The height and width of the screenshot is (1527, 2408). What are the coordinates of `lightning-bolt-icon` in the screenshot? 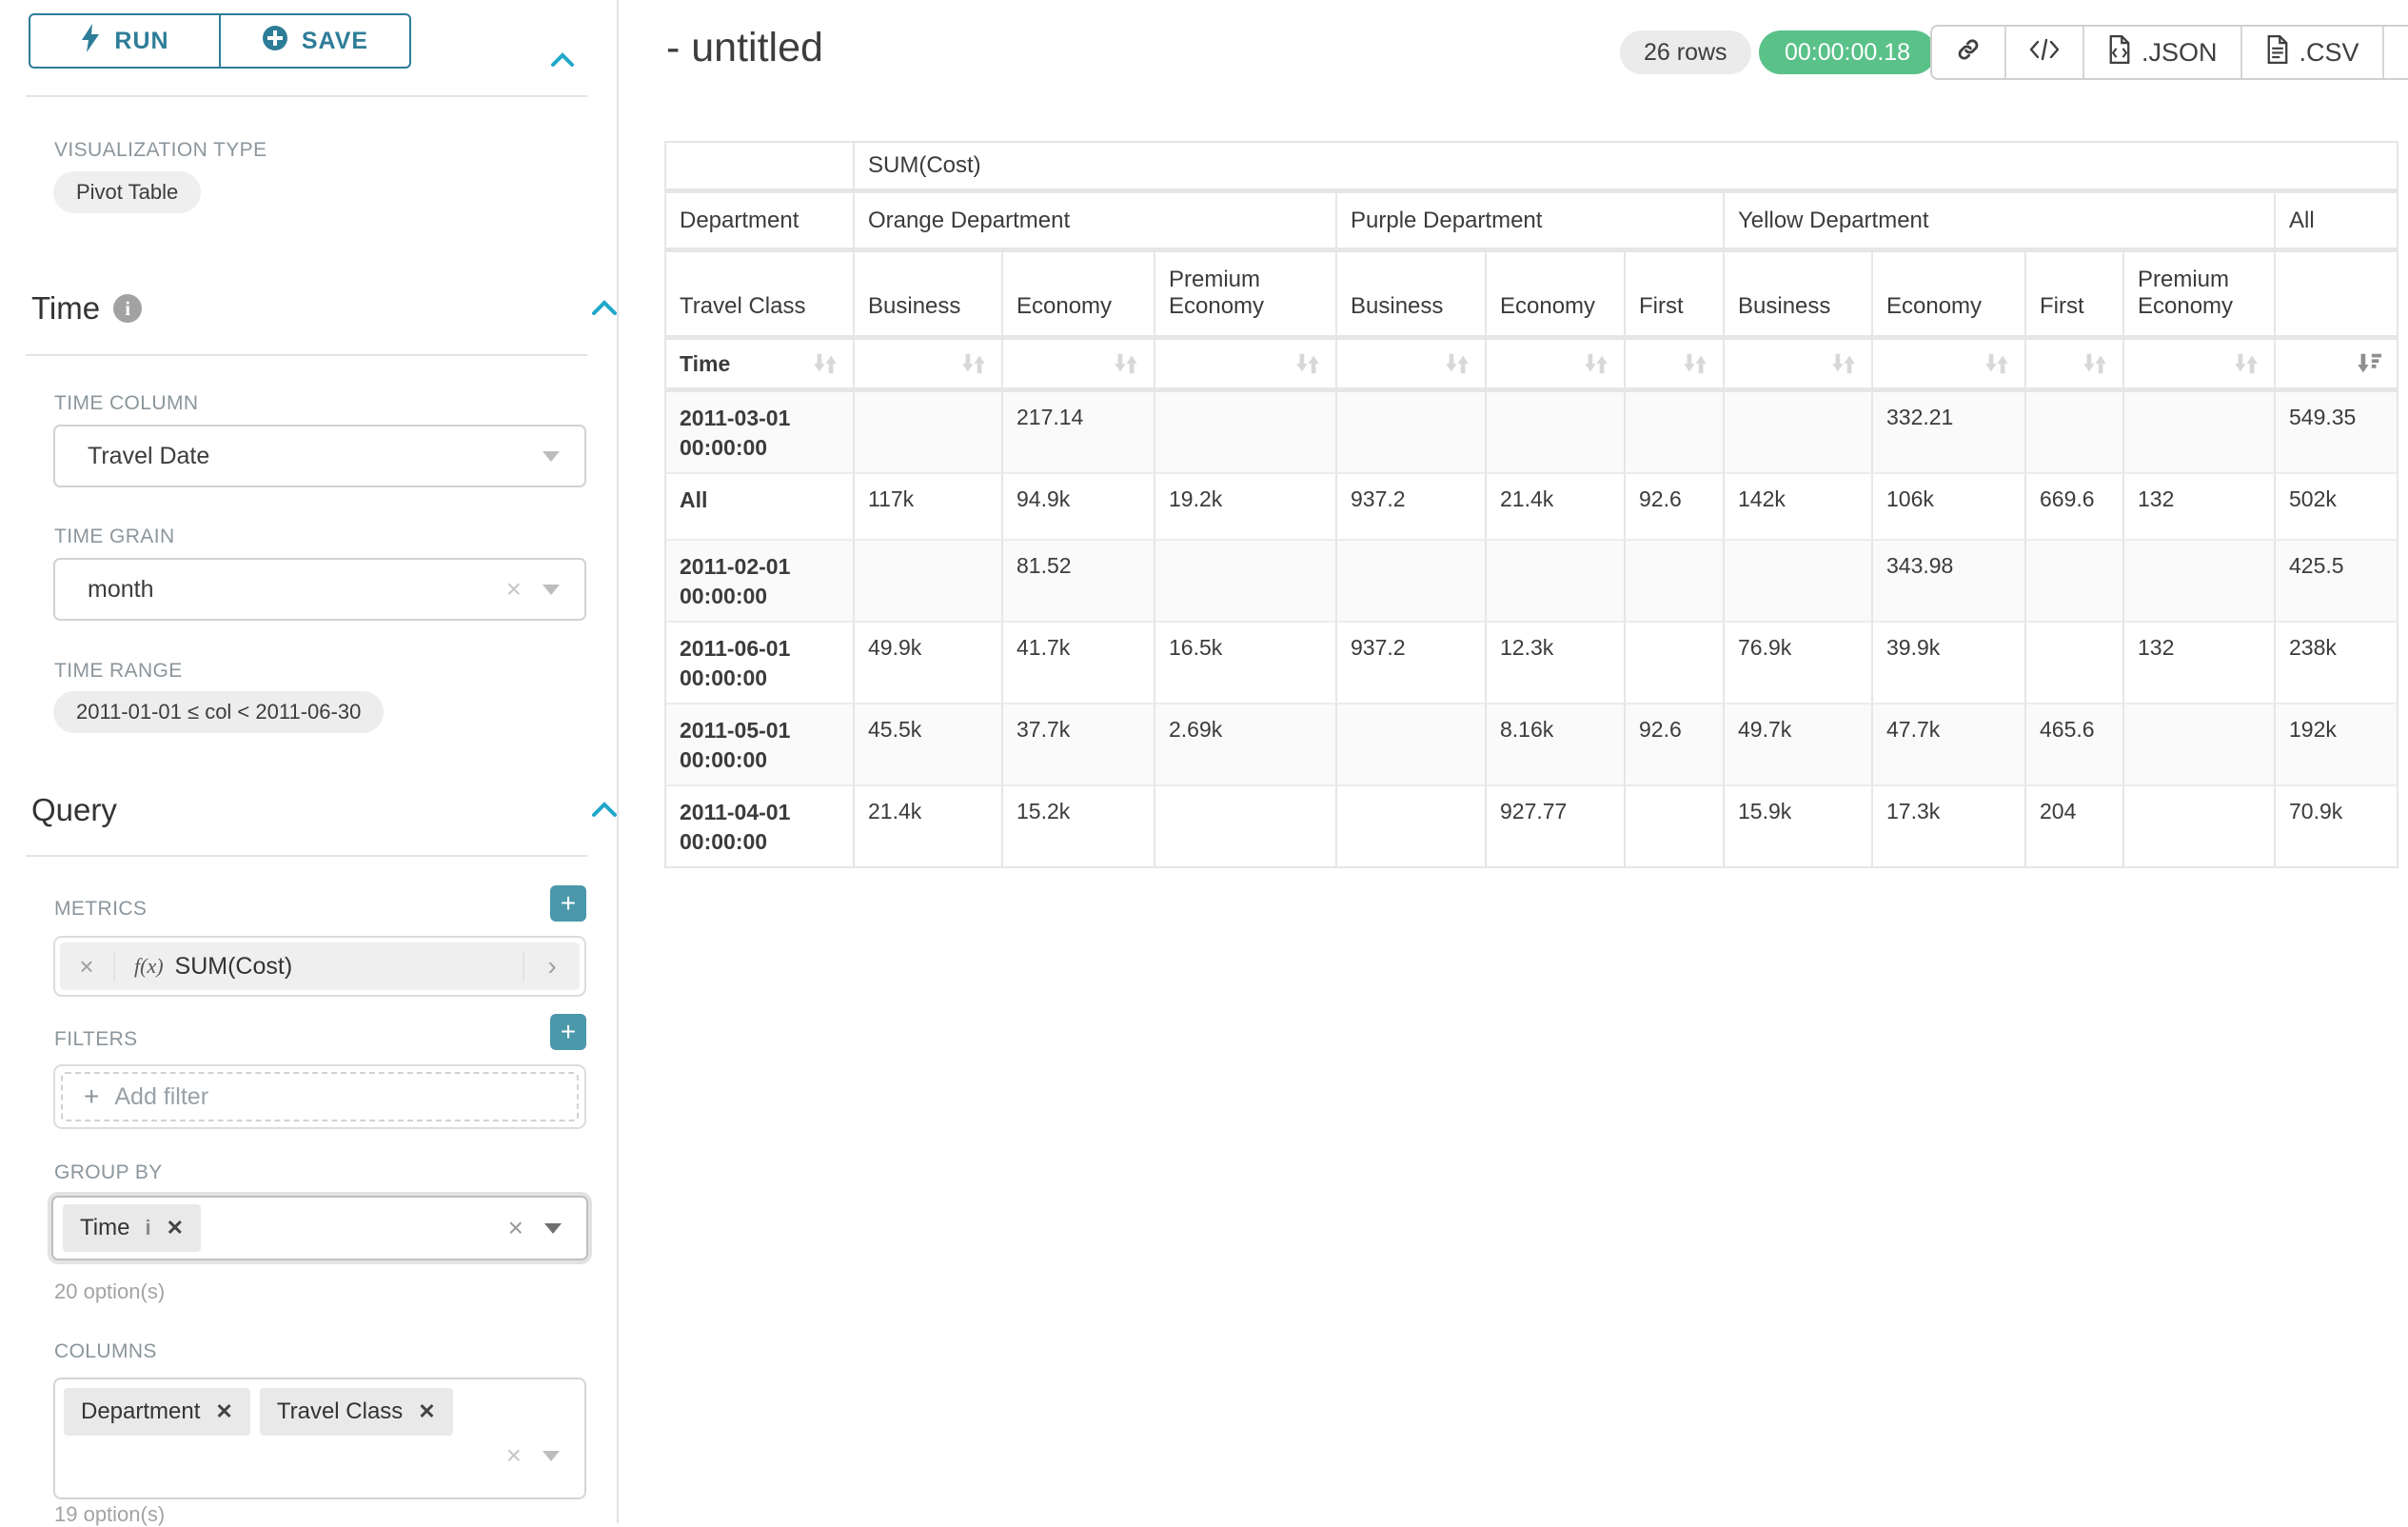 It's located at (90, 41).